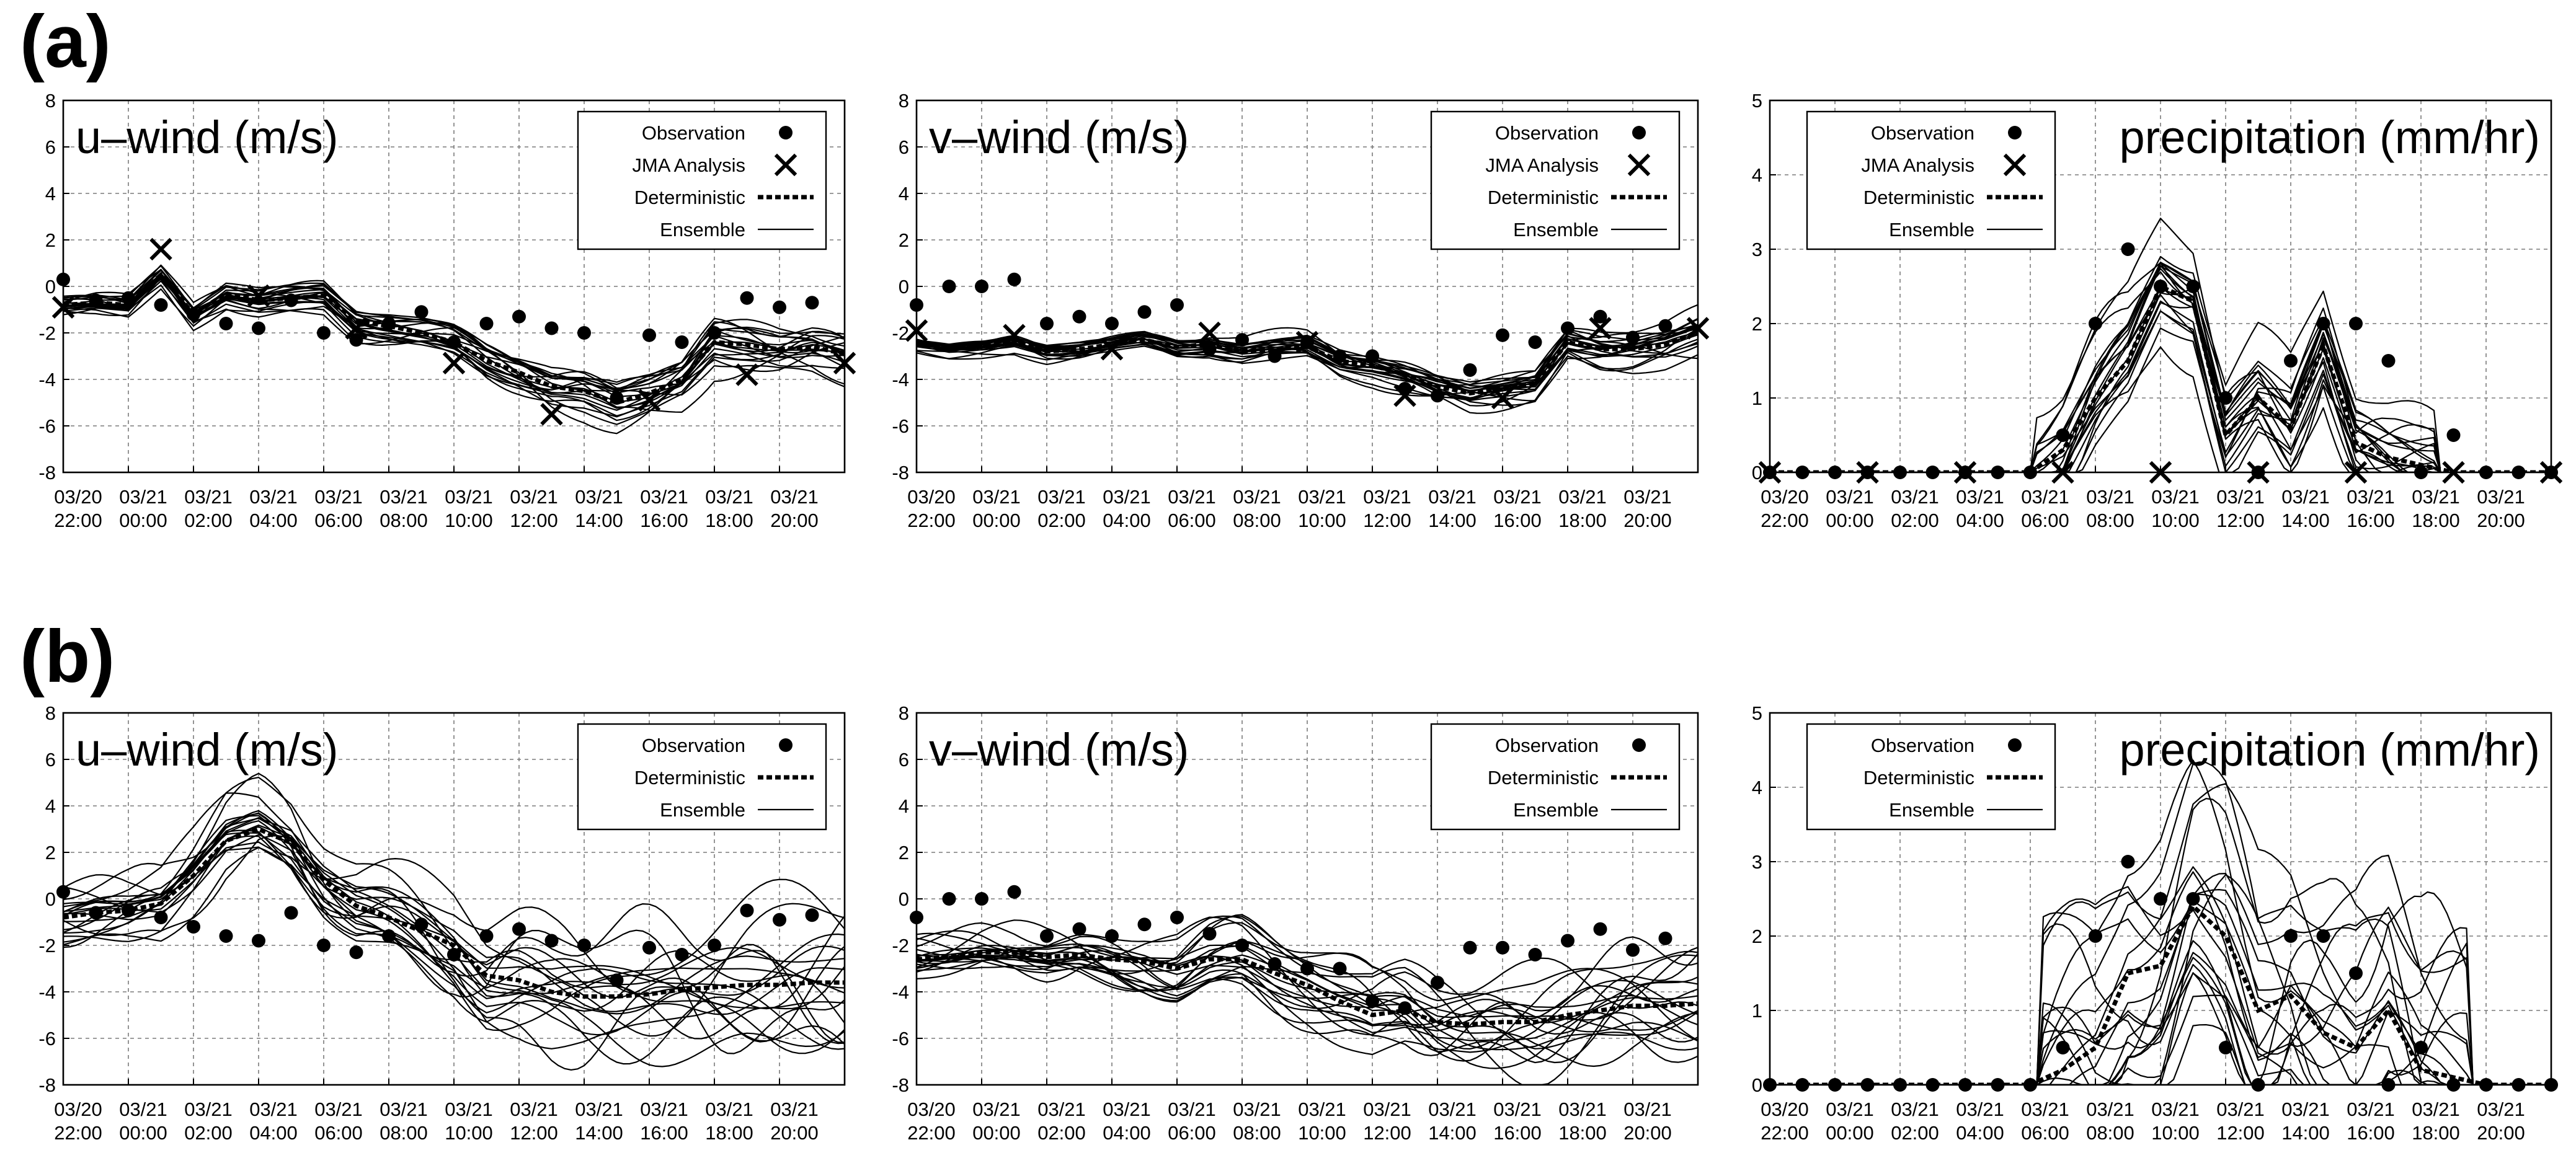 The image size is (2576, 1171). Describe the element at coordinates (1757, 713) in the screenshot. I see `y-tick-label: 5` at that location.